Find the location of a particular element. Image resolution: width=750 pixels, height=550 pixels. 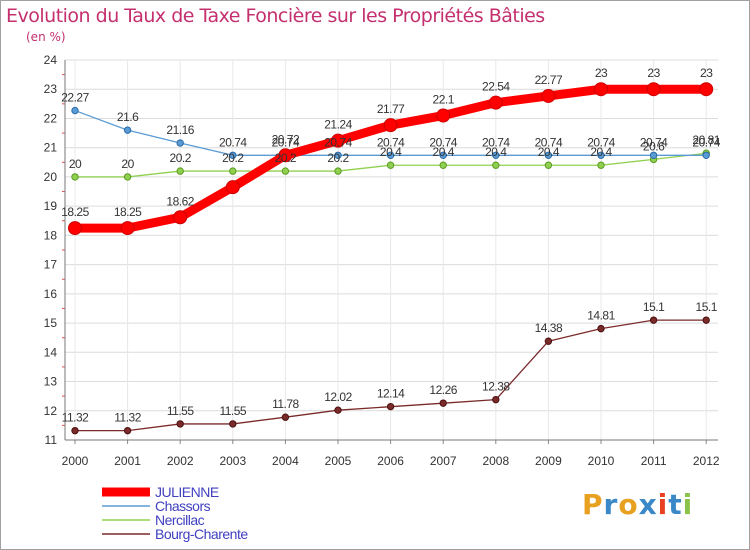

data-label: 20.72 is located at coordinates (286, 139).